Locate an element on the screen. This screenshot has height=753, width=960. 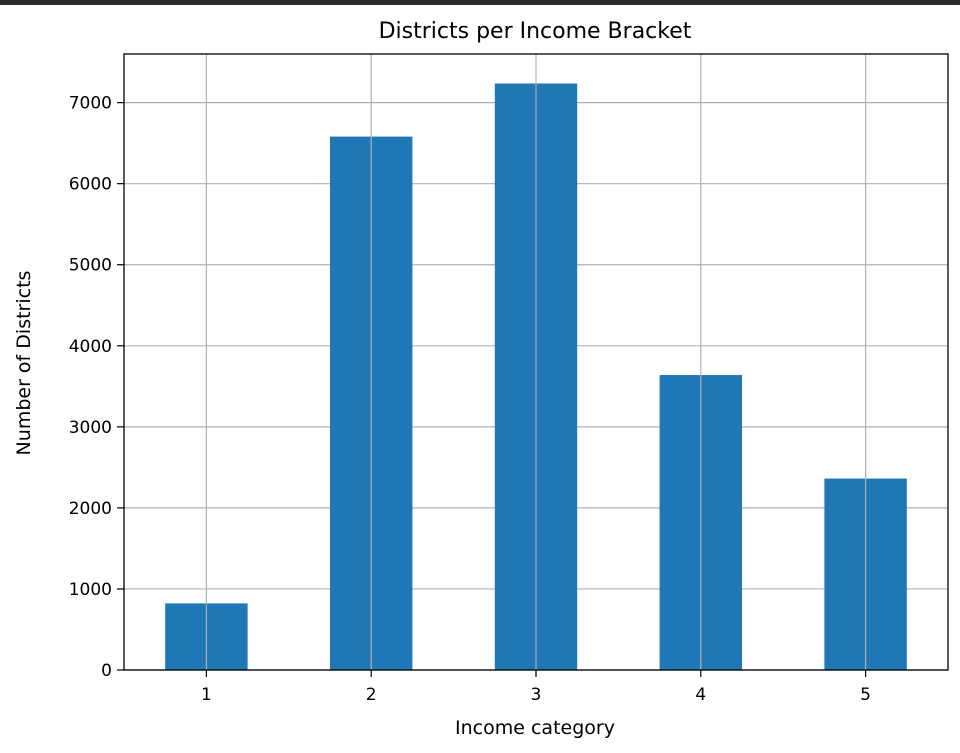
x-tick-label: 1 is located at coordinates (206, 695).